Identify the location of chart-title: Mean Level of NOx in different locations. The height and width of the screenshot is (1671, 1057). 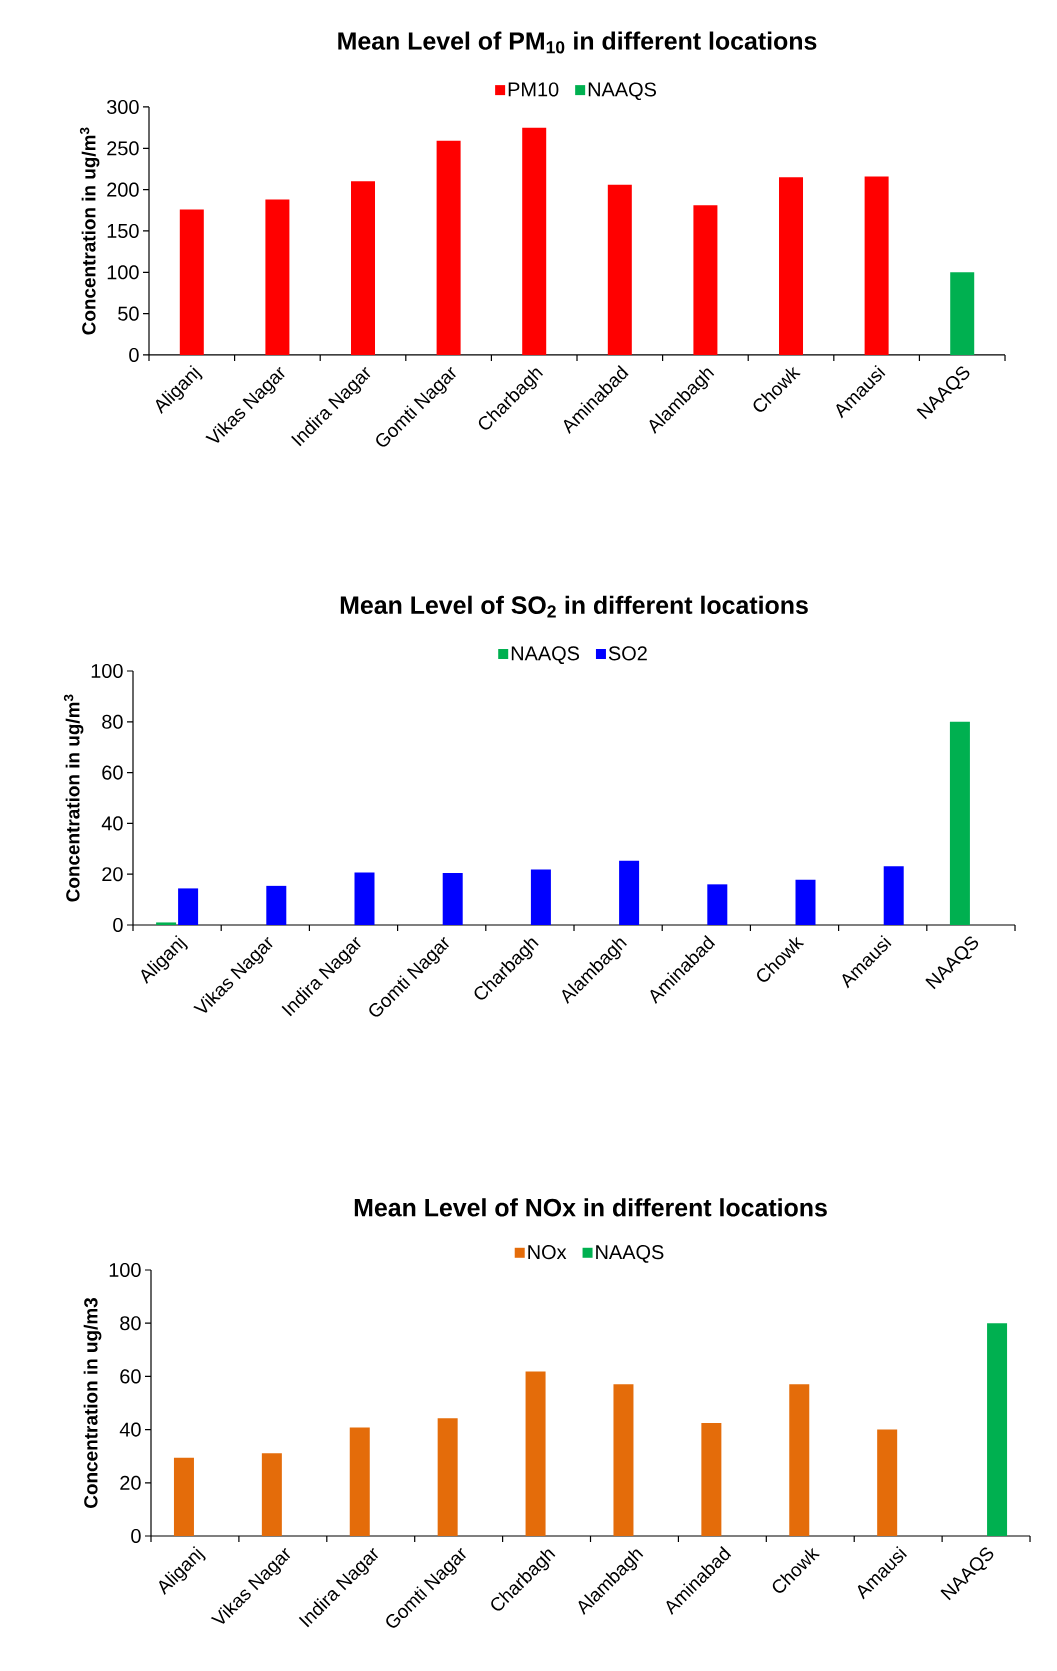
(590, 1207).